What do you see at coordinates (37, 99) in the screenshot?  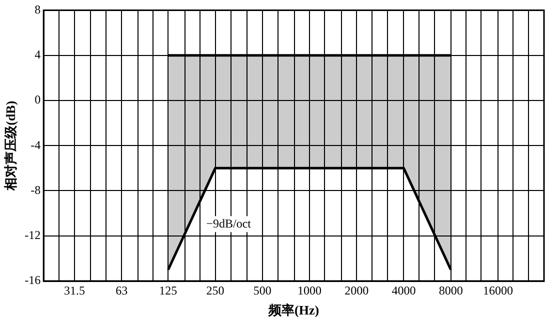 I see `y-tick-label: 0` at bounding box center [37, 99].